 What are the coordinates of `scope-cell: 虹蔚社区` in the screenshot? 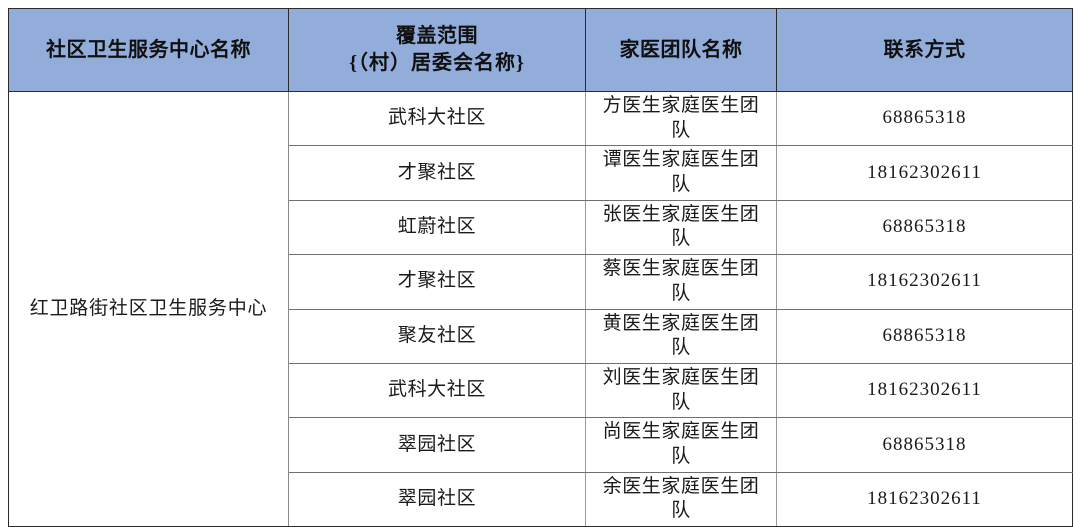 It's located at (437, 227).